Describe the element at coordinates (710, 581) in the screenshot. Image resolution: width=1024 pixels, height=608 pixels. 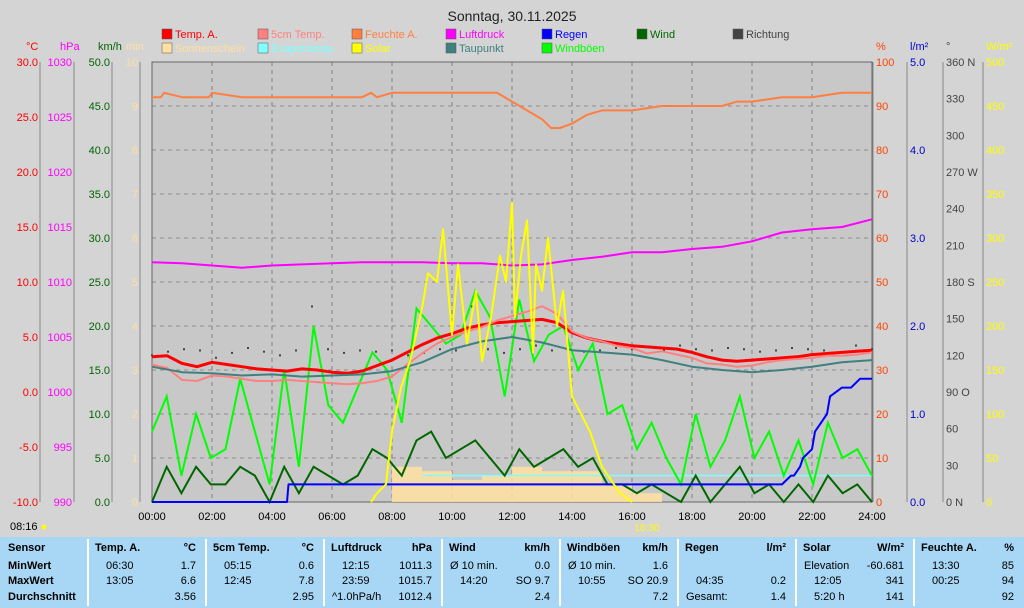
I see `table-cell-label: 04:35` at that location.